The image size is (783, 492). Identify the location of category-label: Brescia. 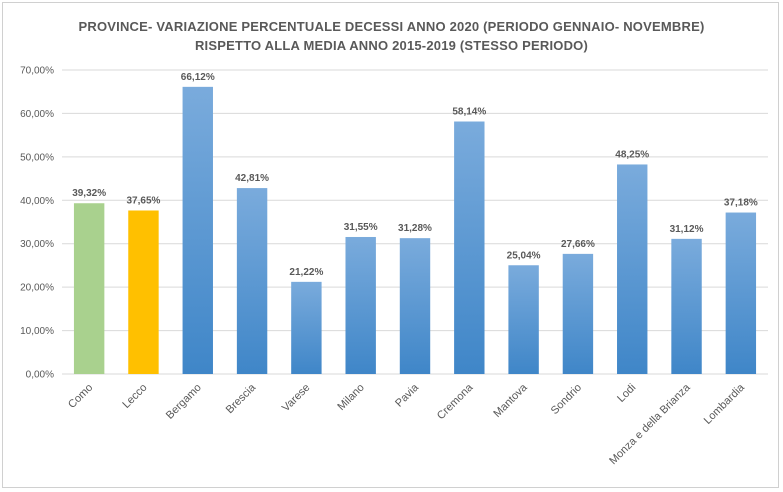
(241, 398).